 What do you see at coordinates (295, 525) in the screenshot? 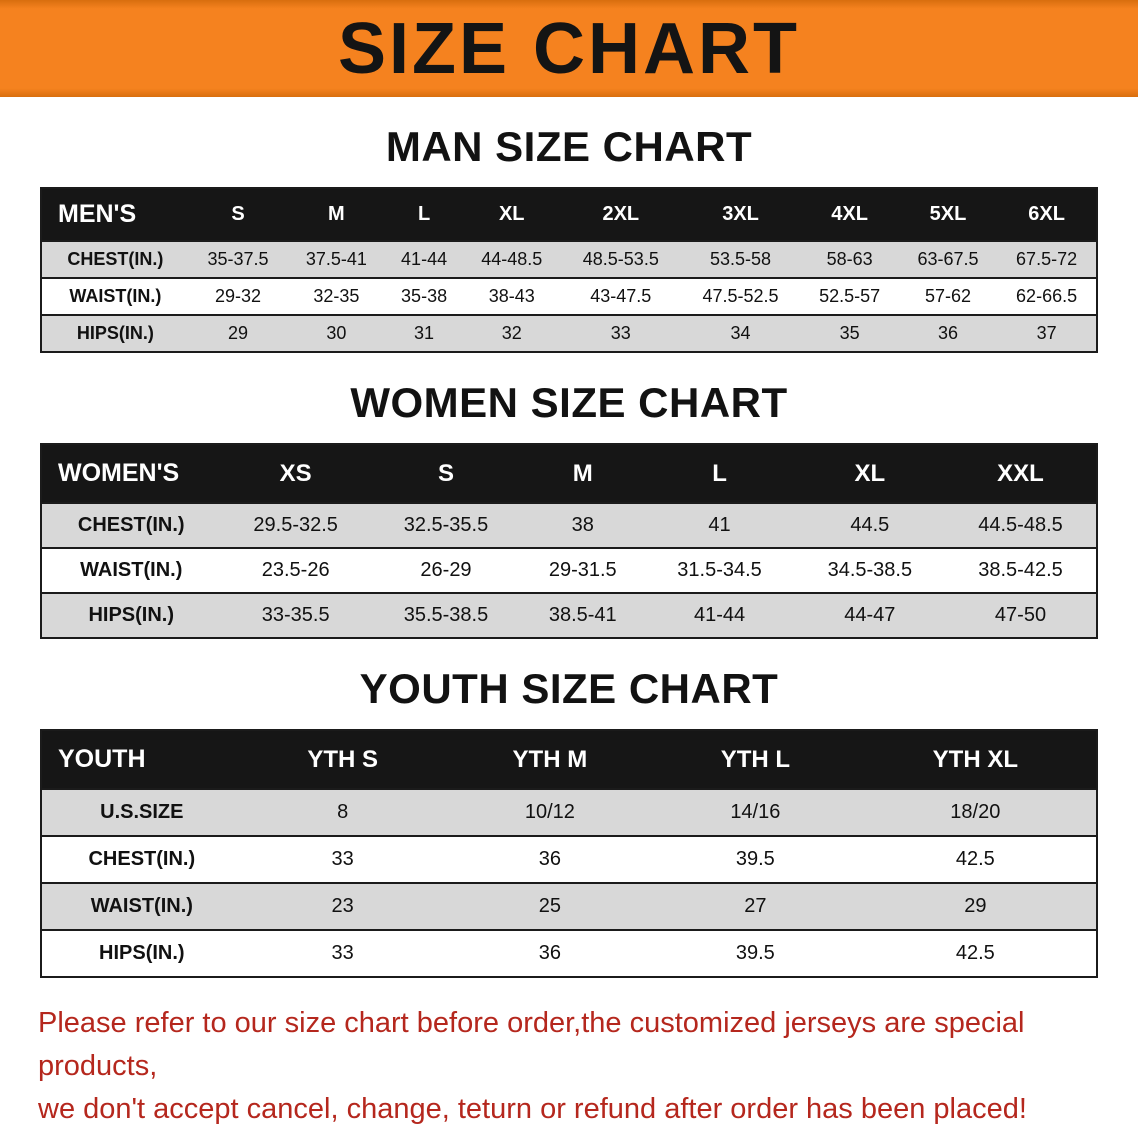
I see `size-value-cell: 29.5-32.5` at bounding box center [295, 525].